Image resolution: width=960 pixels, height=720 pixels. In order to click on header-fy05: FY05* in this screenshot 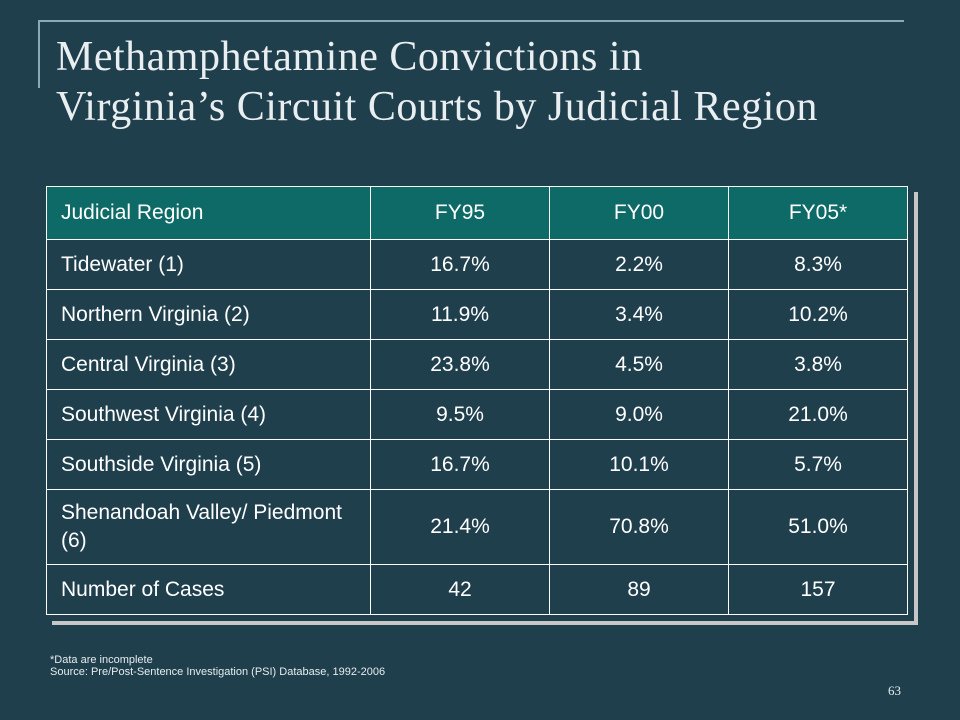, I will do `click(818, 213)`.